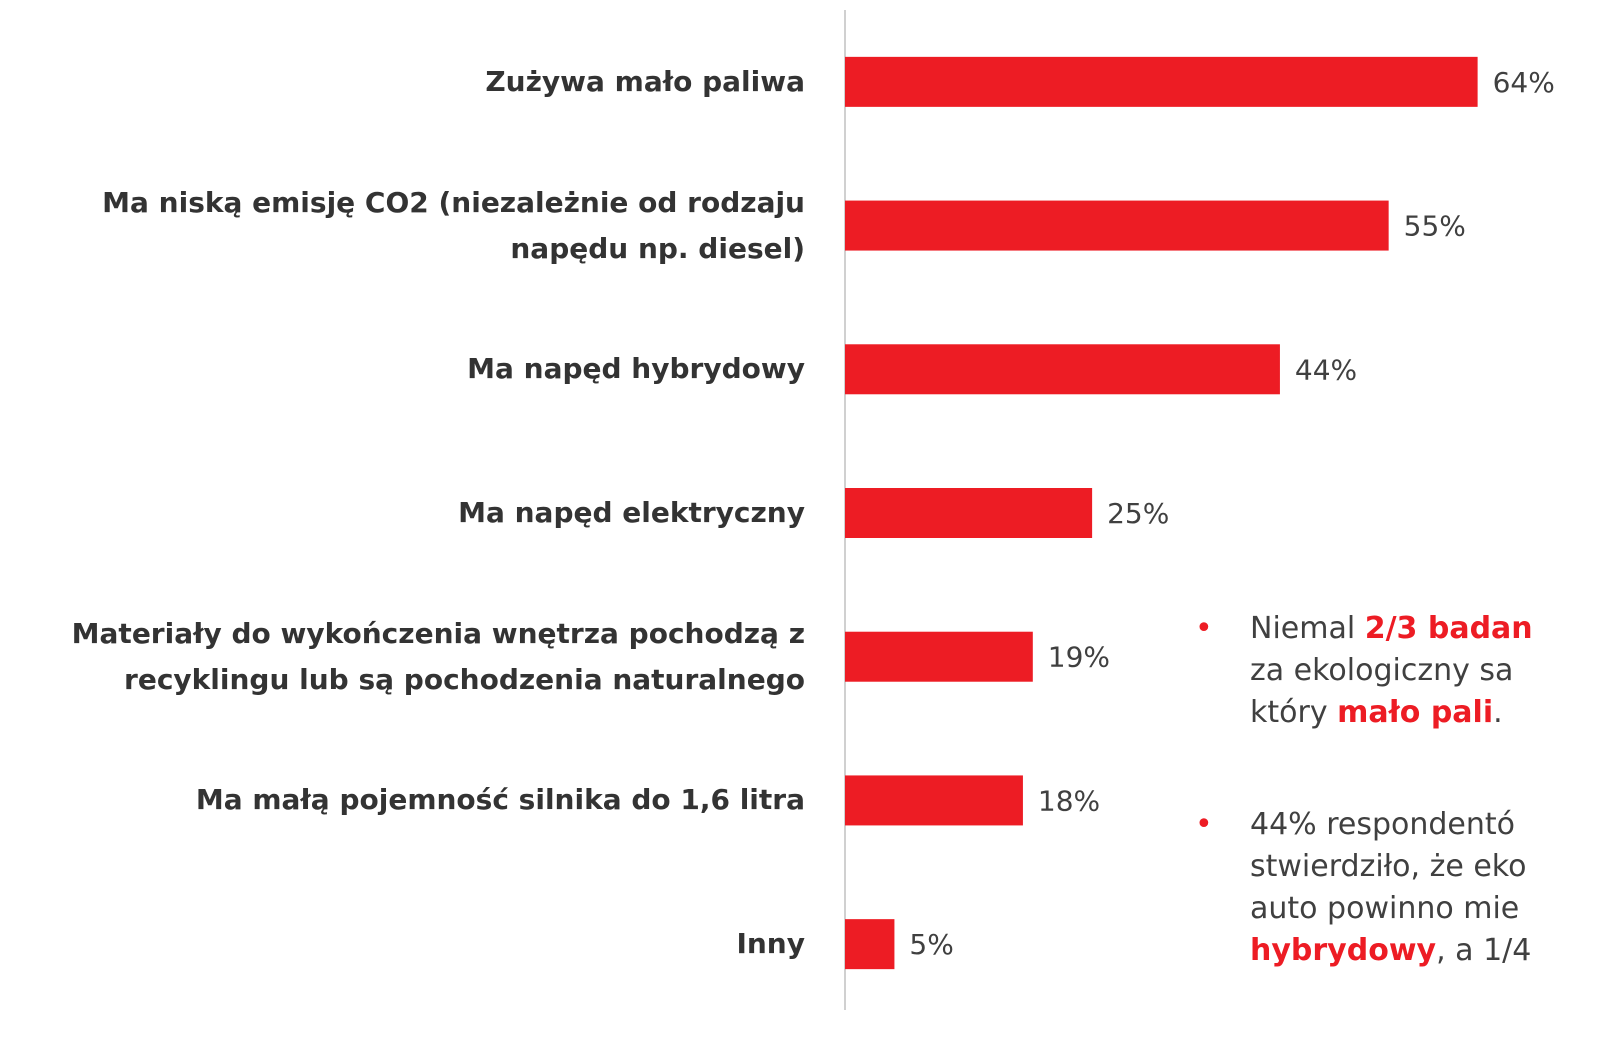 The image size is (1616, 1042). I want to click on note-text: ., so click(1498, 712).